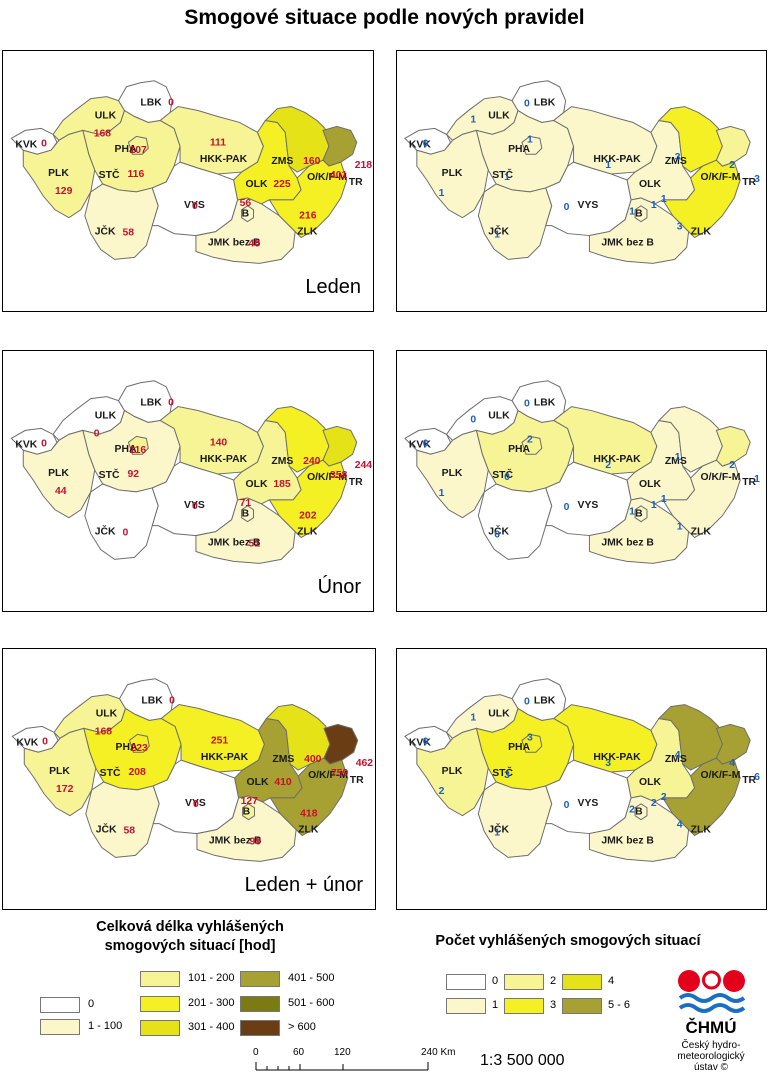  Describe the element at coordinates (680, 227) in the screenshot. I see `region-value-zlk: 3` at that location.